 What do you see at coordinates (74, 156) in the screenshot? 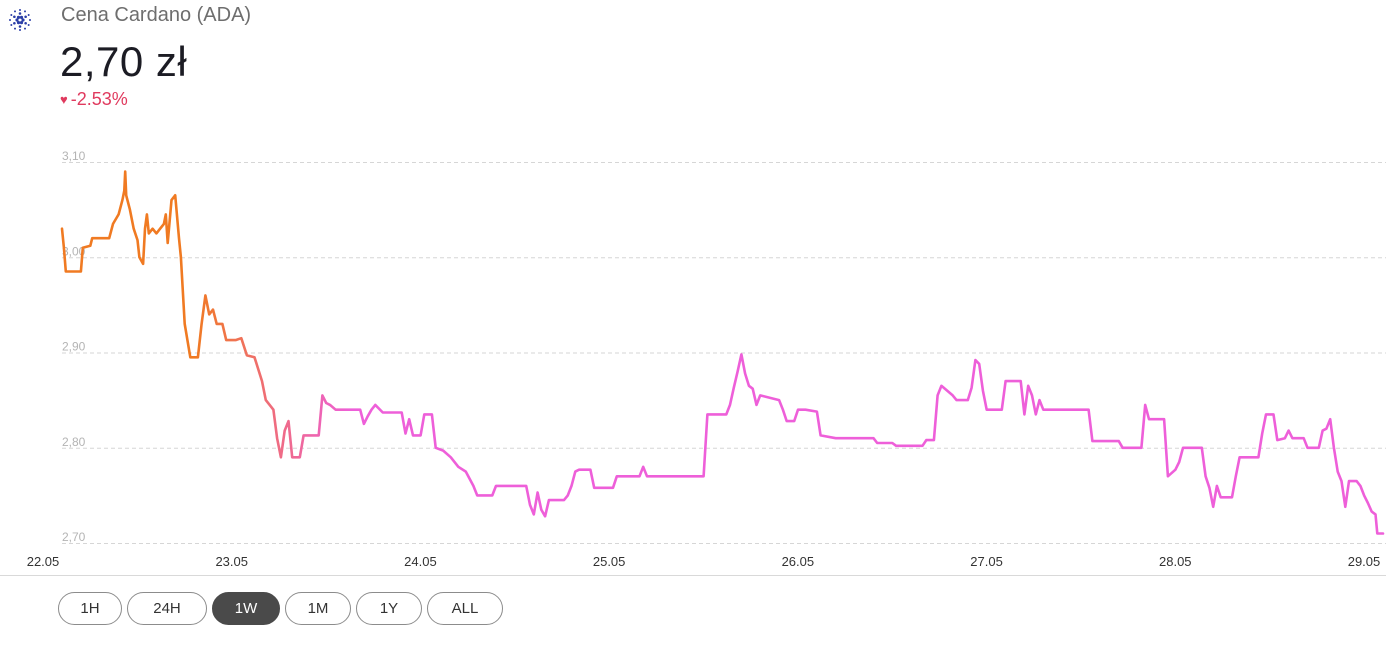
I see `y-tick-label: 3,10` at bounding box center [74, 156].